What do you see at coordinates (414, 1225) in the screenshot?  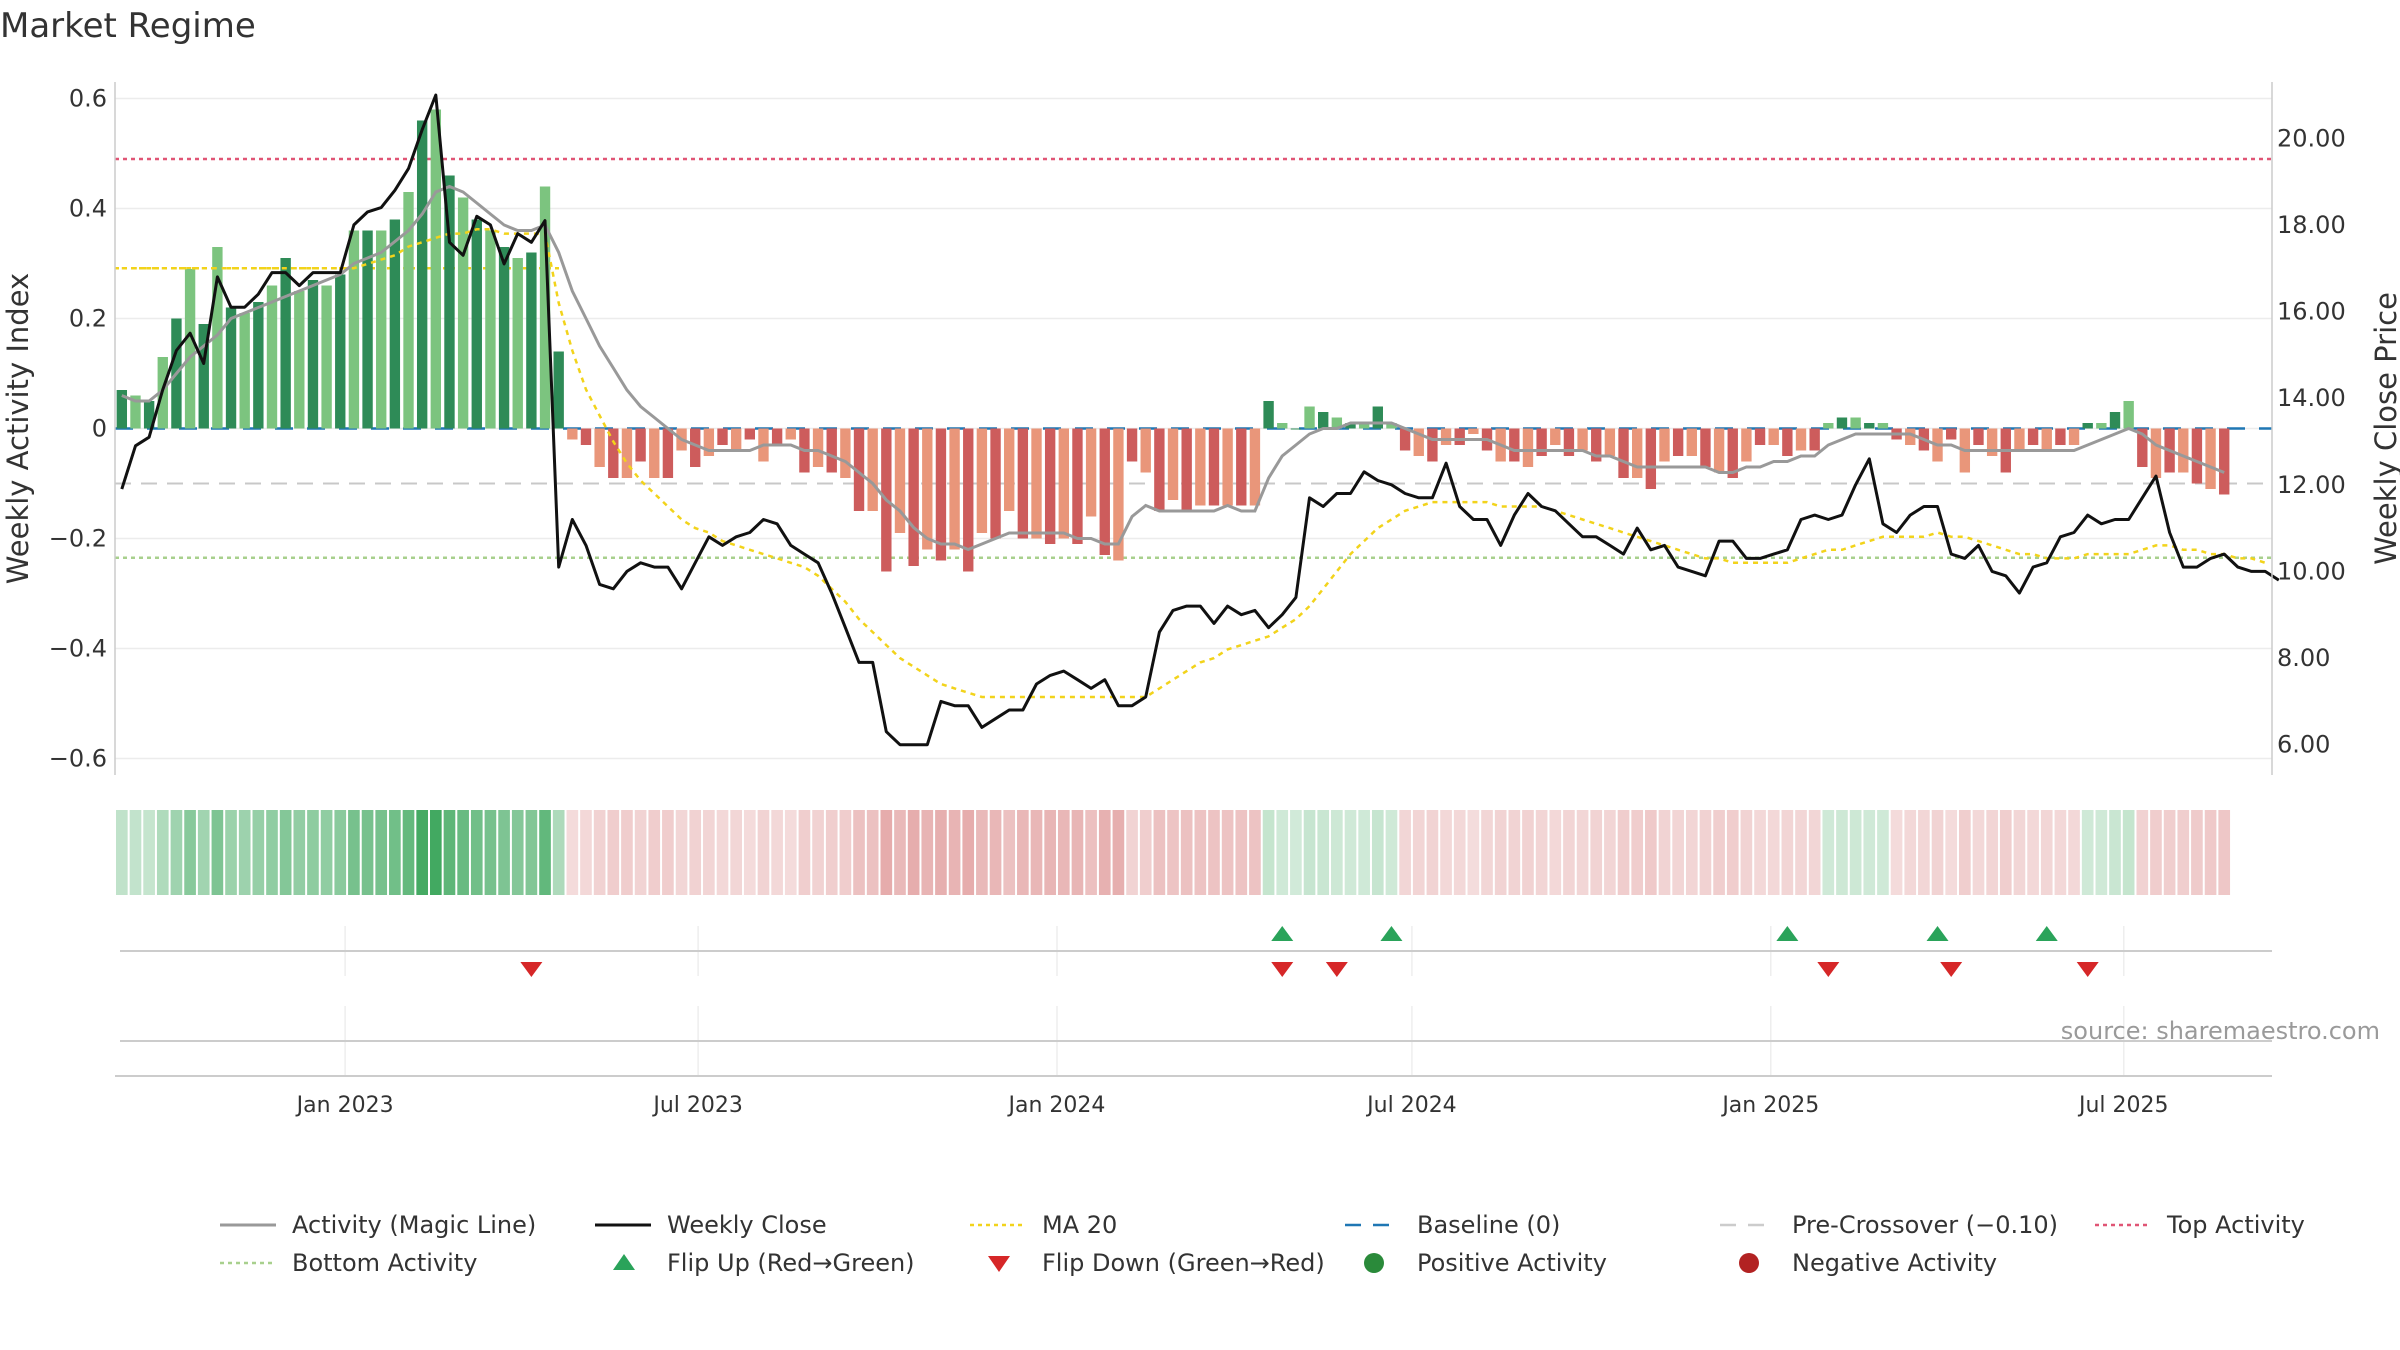 I see `legend-label-0: Activity (Magic Line)` at bounding box center [414, 1225].